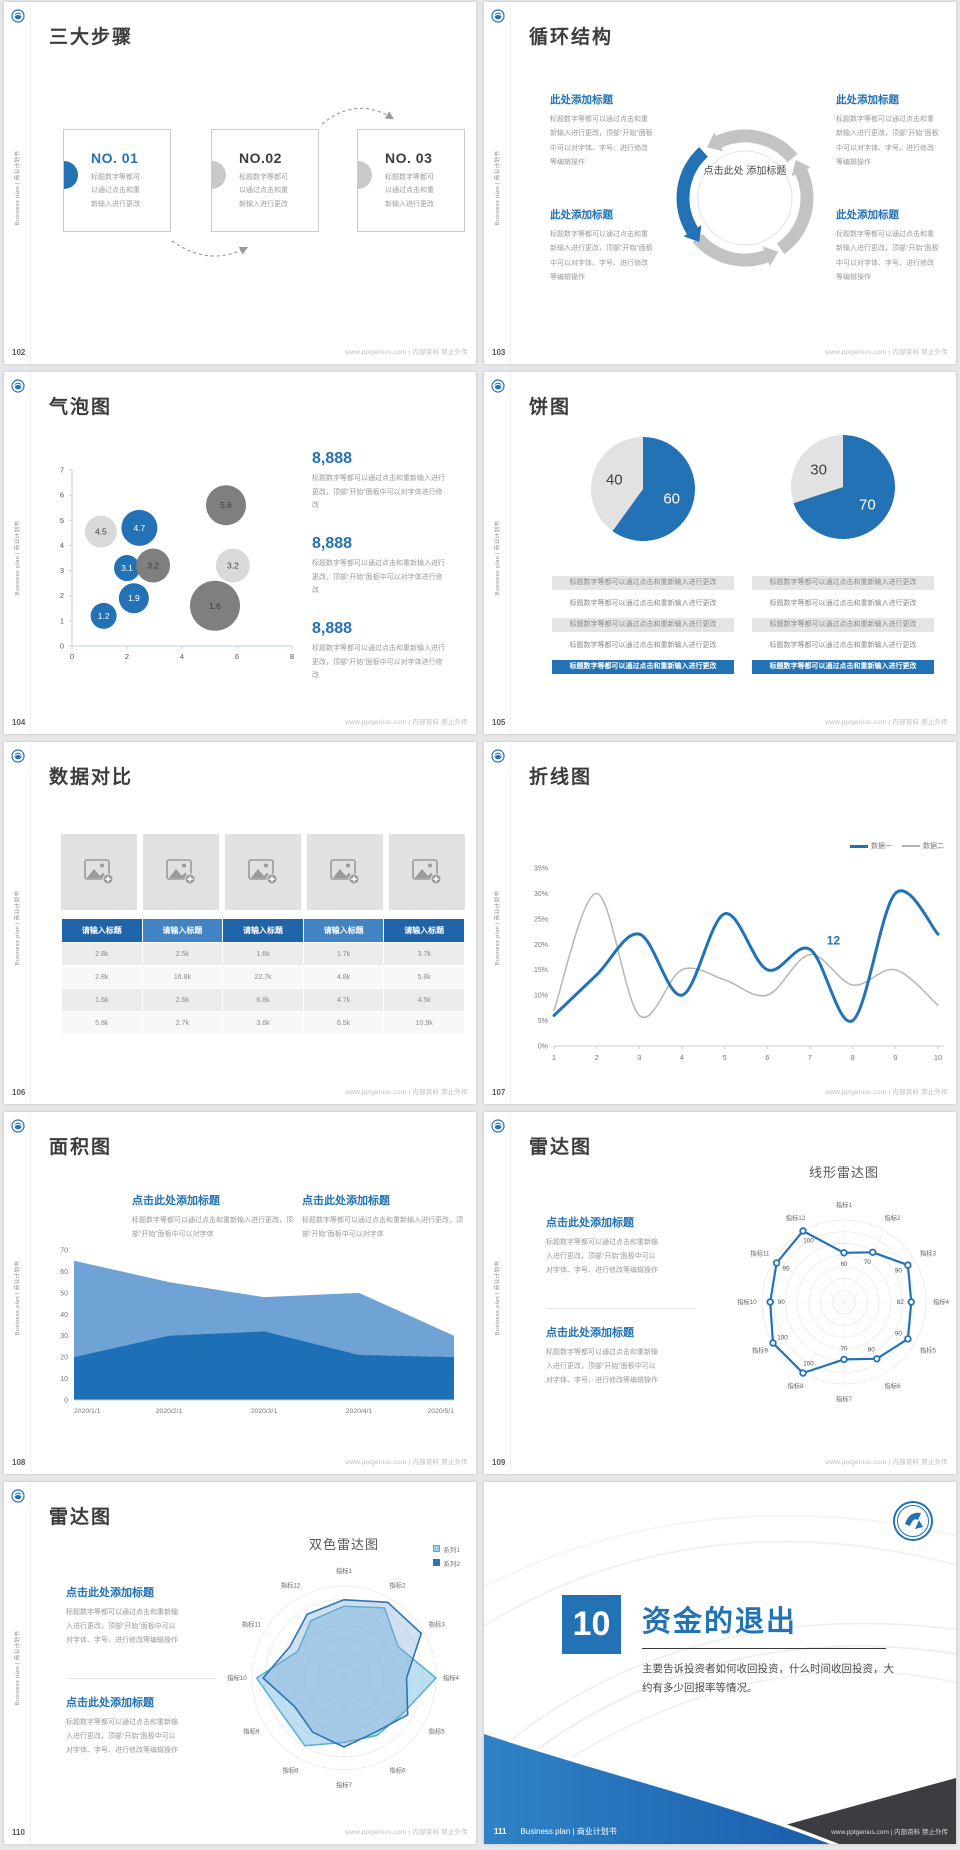 The height and width of the screenshot is (1850, 960). Describe the element at coordinates (332, 543) in the screenshot. I see `stat-value: 8,888` at that location.